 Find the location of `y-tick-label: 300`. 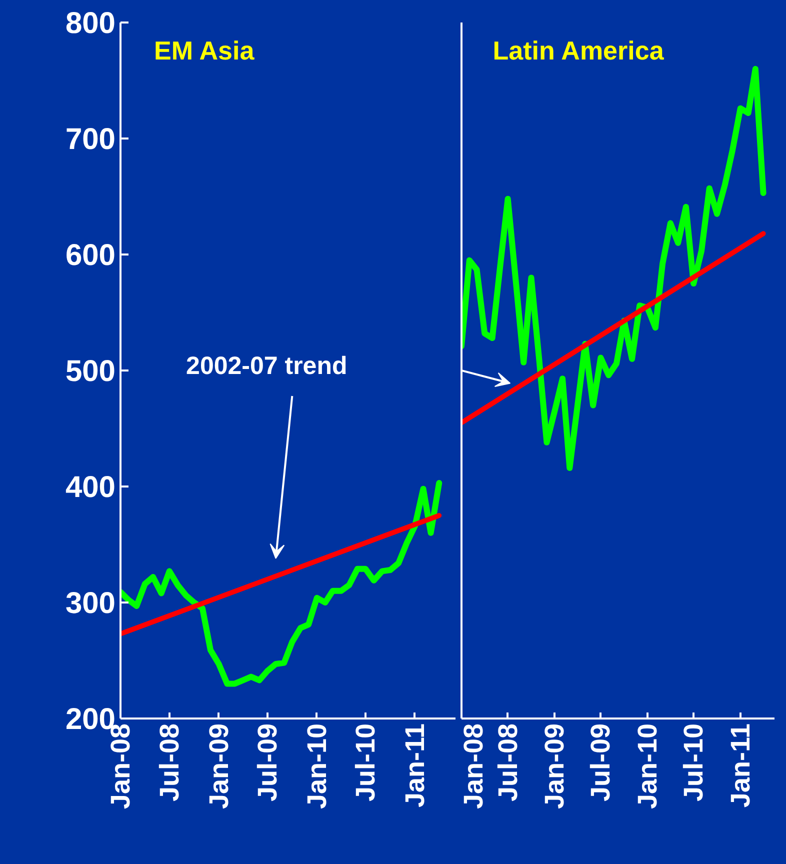

y-tick-label: 300 is located at coordinates (90, 603).